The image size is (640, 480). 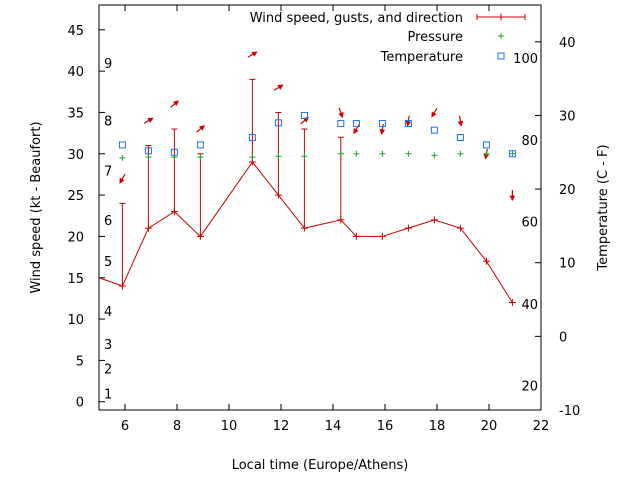 What do you see at coordinates (80, 403) in the screenshot?
I see `y-tick-label: 0` at bounding box center [80, 403].